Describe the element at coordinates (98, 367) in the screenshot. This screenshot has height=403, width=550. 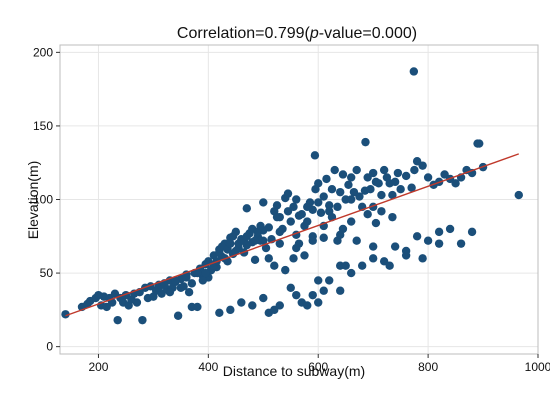
I see `x-tick-label-0: 200` at that location.